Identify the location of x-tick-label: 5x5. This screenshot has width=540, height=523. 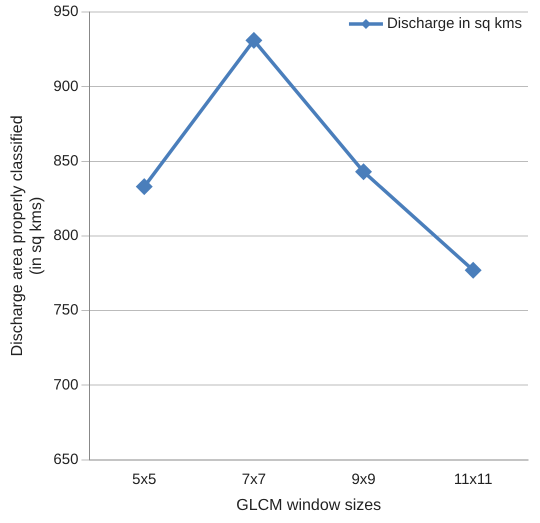
(144, 479).